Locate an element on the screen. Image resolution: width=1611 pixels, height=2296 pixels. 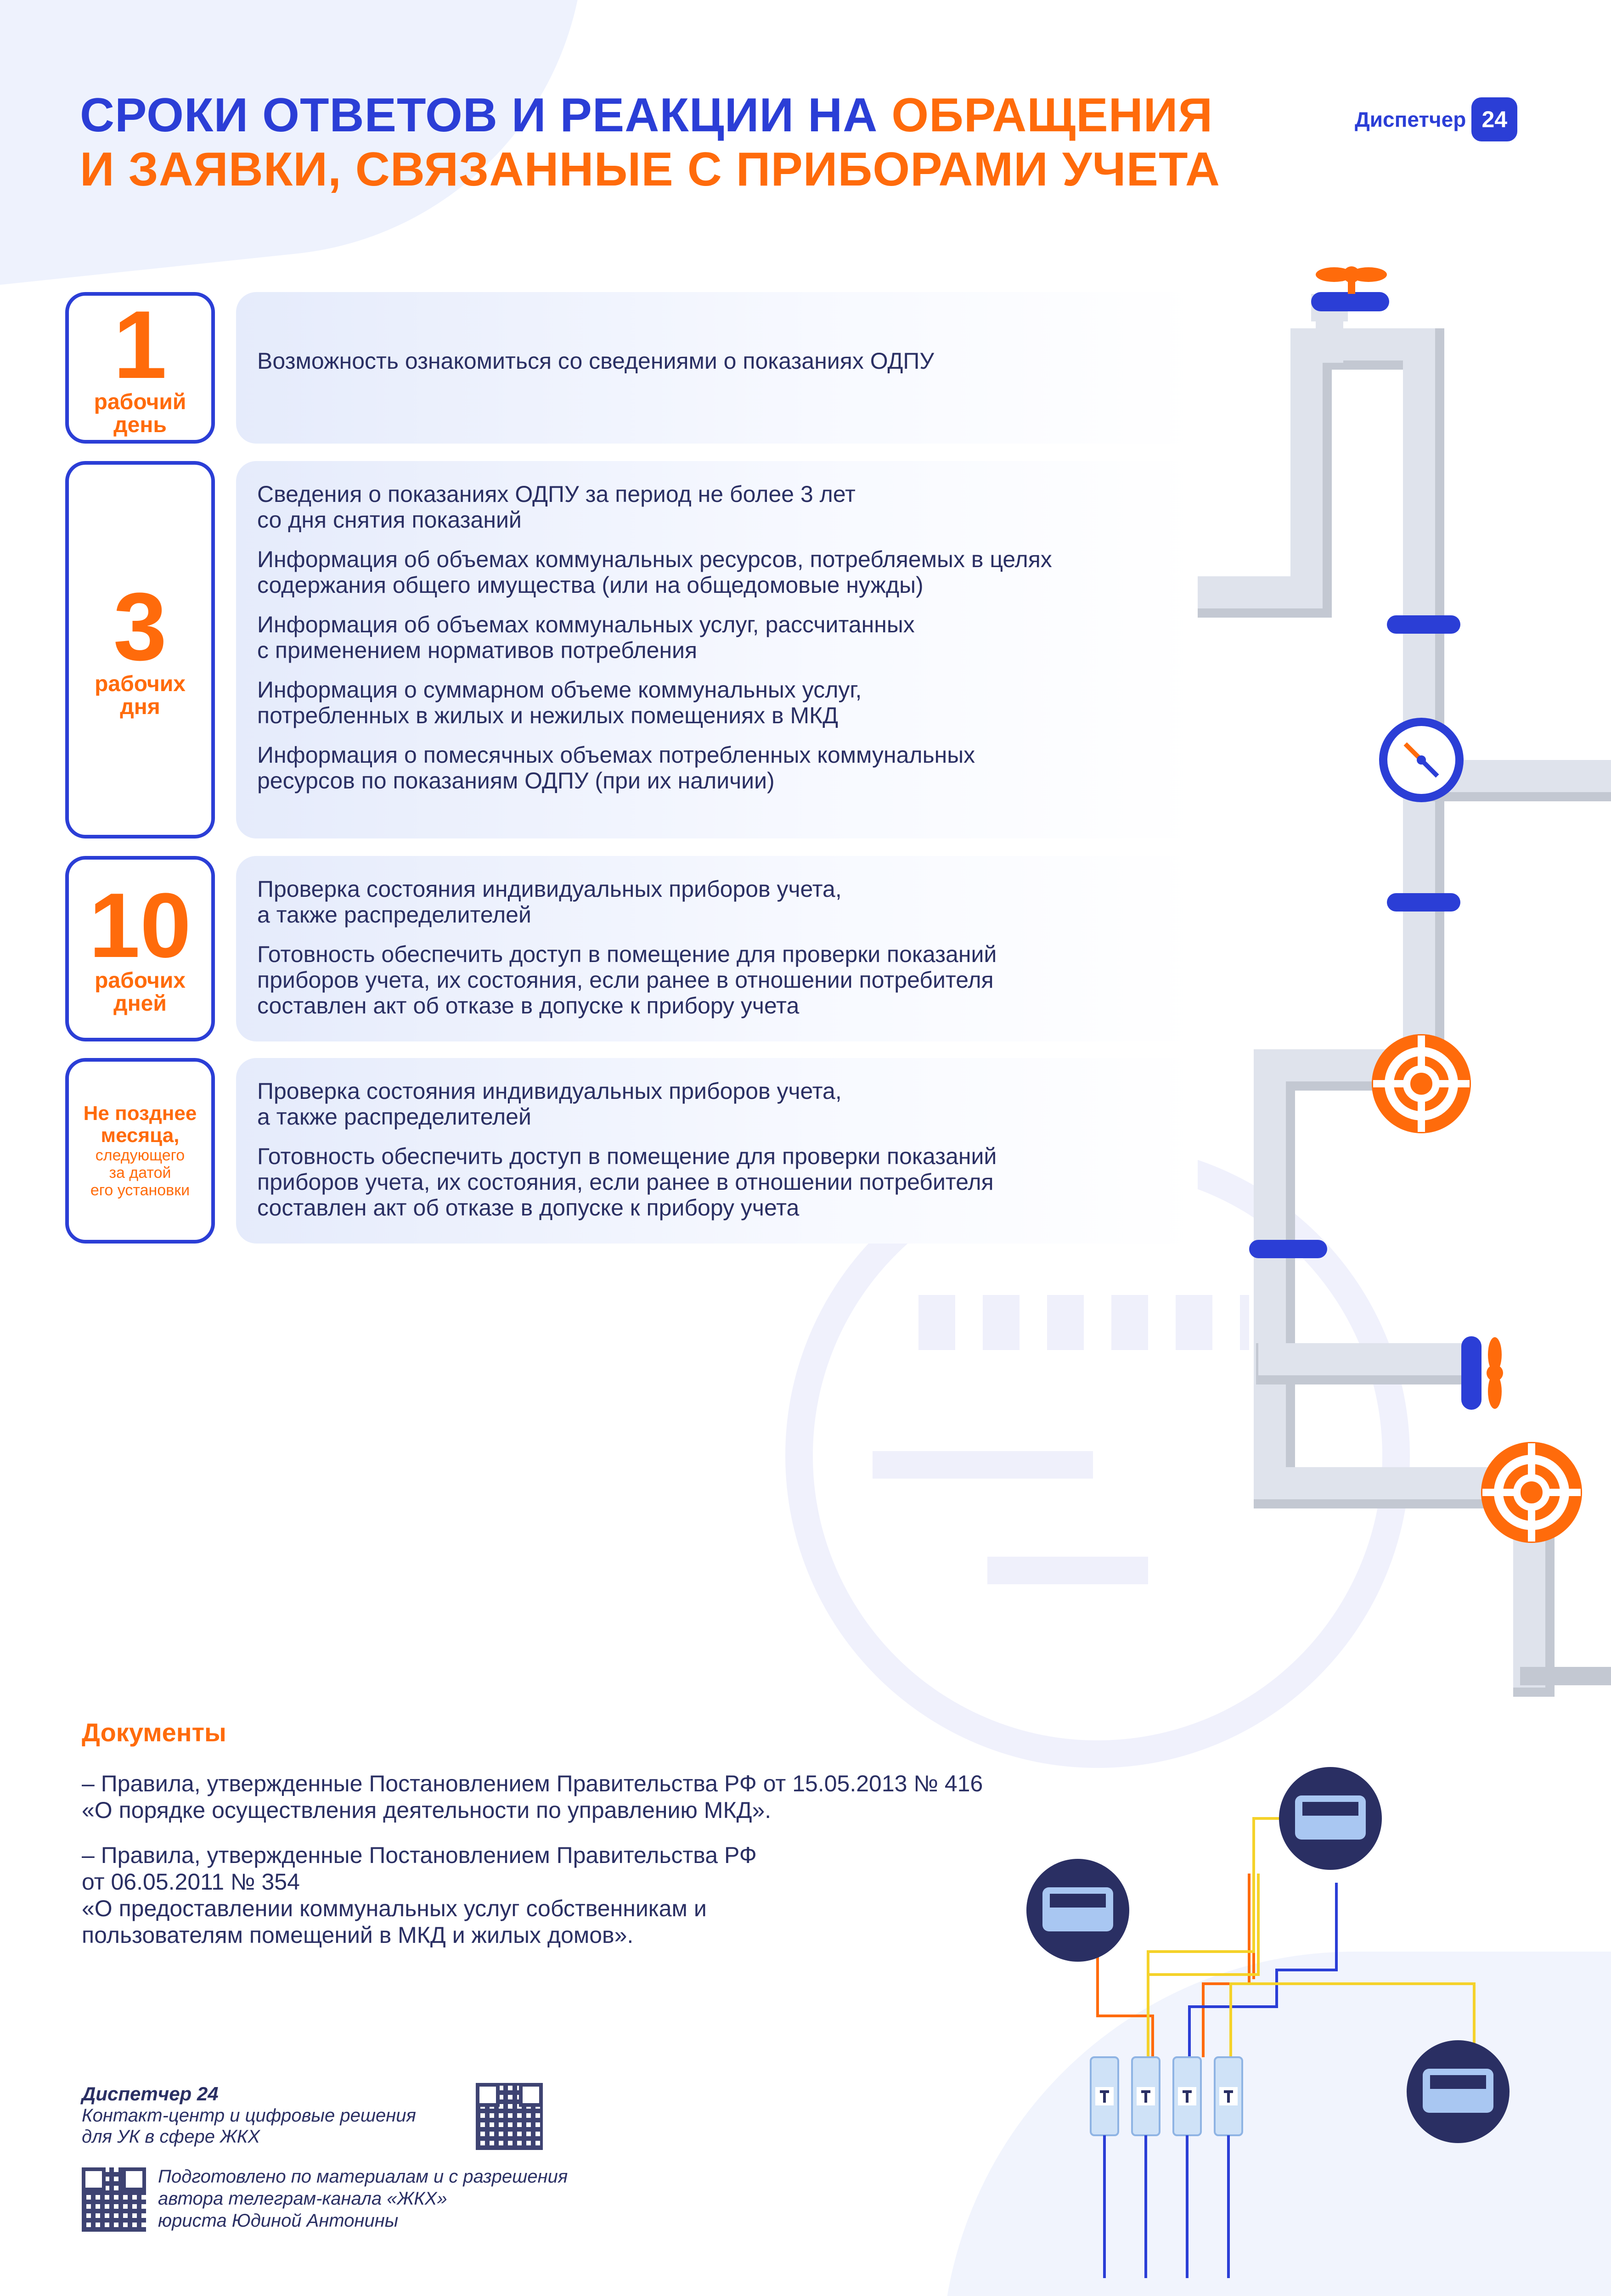
documents-title: Документы is located at coordinates (154, 1732).